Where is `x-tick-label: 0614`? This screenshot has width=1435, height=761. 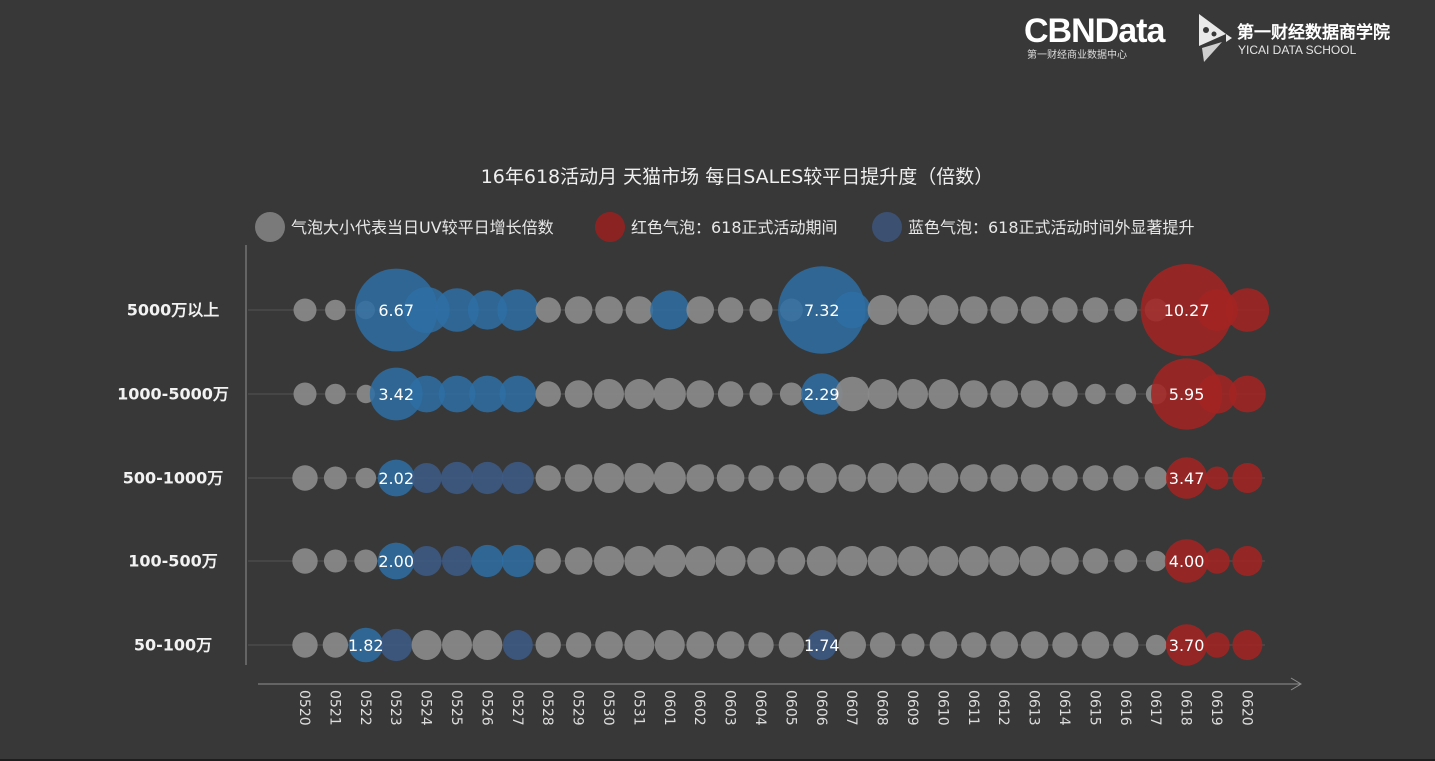 x-tick-label: 0614 is located at coordinates (1064, 708).